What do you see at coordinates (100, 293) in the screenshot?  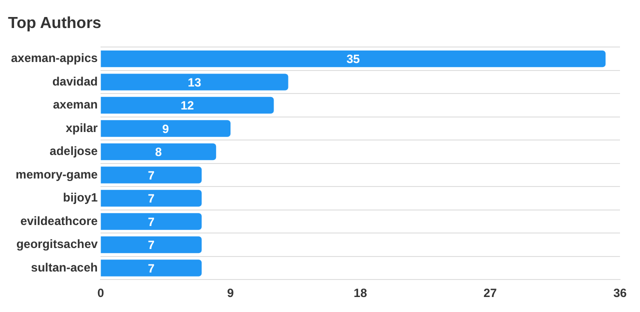 I see `x-tick-label: 0` at bounding box center [100, 293].